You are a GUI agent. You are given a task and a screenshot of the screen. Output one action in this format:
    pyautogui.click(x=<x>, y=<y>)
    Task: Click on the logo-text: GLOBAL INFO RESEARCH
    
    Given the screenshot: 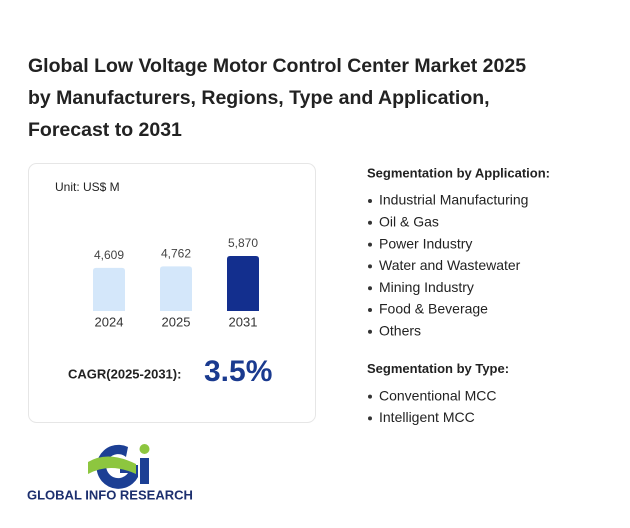 What is the action you would take?
    pyautogui.click(x=110, y=494)
    